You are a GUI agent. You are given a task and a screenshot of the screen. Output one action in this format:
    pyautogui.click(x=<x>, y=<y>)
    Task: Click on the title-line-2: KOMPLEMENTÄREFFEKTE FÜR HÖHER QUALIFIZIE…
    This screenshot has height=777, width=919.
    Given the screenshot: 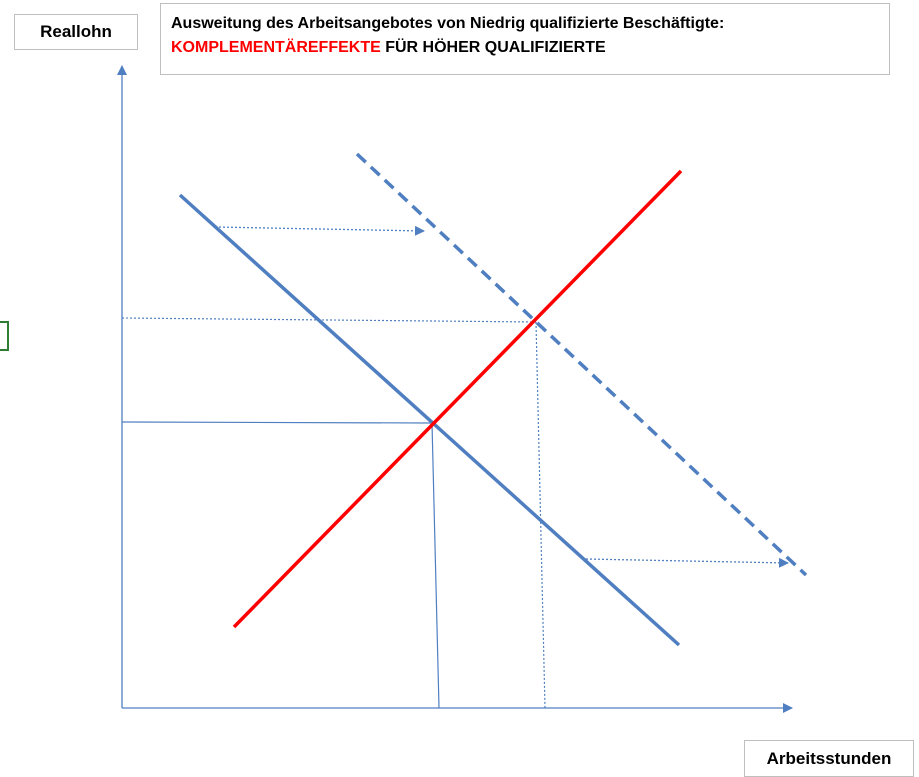 What is the action you would take?
    pyautogui.click(x=525, y=48)
    